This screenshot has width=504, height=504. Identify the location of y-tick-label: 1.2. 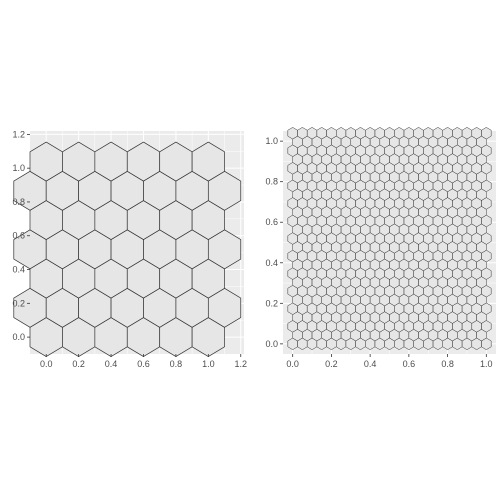
(18, 134).